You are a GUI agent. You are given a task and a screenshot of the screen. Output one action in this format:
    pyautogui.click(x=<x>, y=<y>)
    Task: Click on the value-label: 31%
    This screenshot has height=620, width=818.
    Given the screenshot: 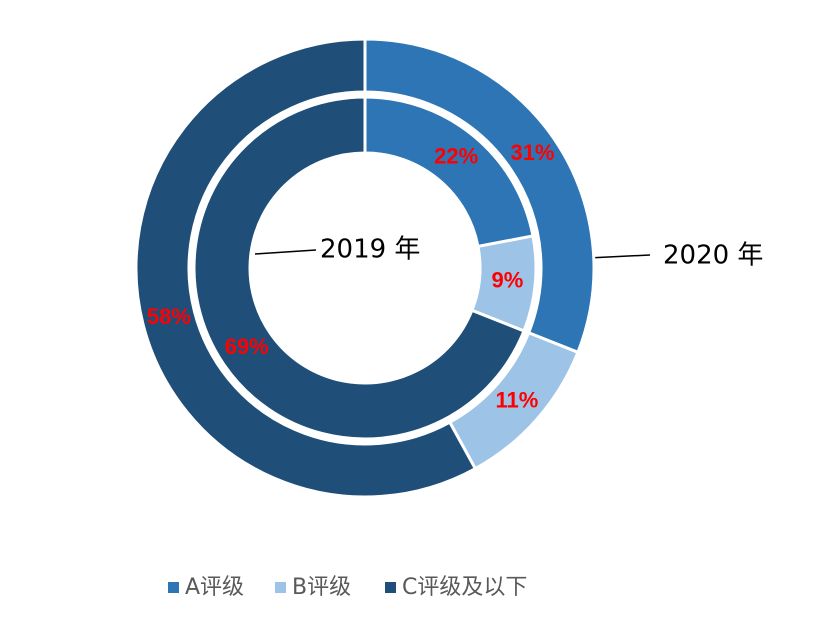 What is the action you would take?
    pyautogui.click(x=532, y=152)
    